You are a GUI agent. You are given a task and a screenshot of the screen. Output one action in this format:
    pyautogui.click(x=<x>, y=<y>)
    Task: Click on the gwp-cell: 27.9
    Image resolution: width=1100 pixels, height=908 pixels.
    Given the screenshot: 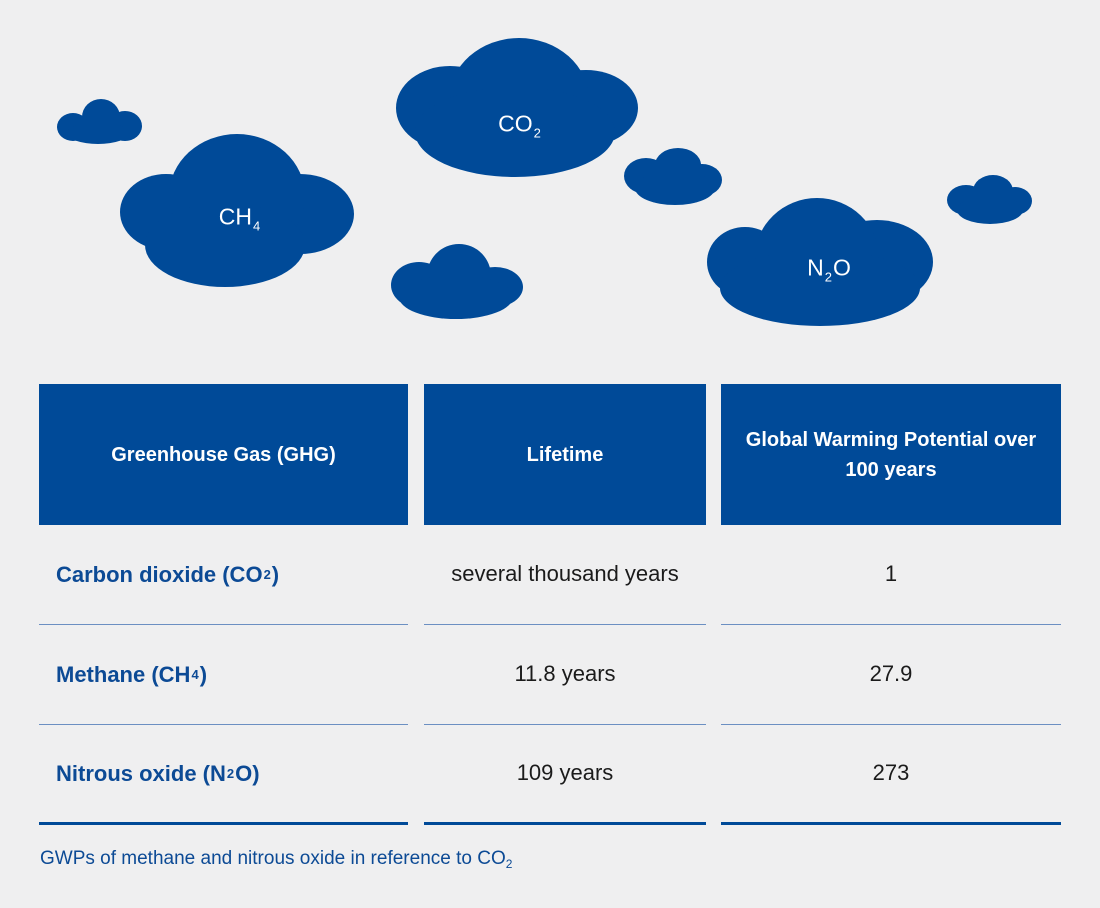 What is the action you would take?
    pyautogui.click(x=891, y=675)
    